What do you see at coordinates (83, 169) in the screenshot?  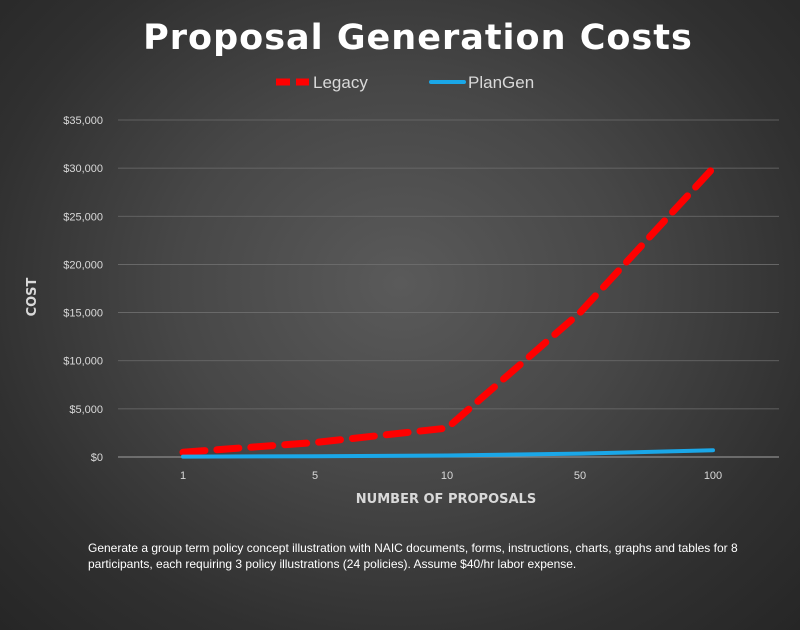 I see `y-tick-label: $30,000` at bounding box center [83, 169].